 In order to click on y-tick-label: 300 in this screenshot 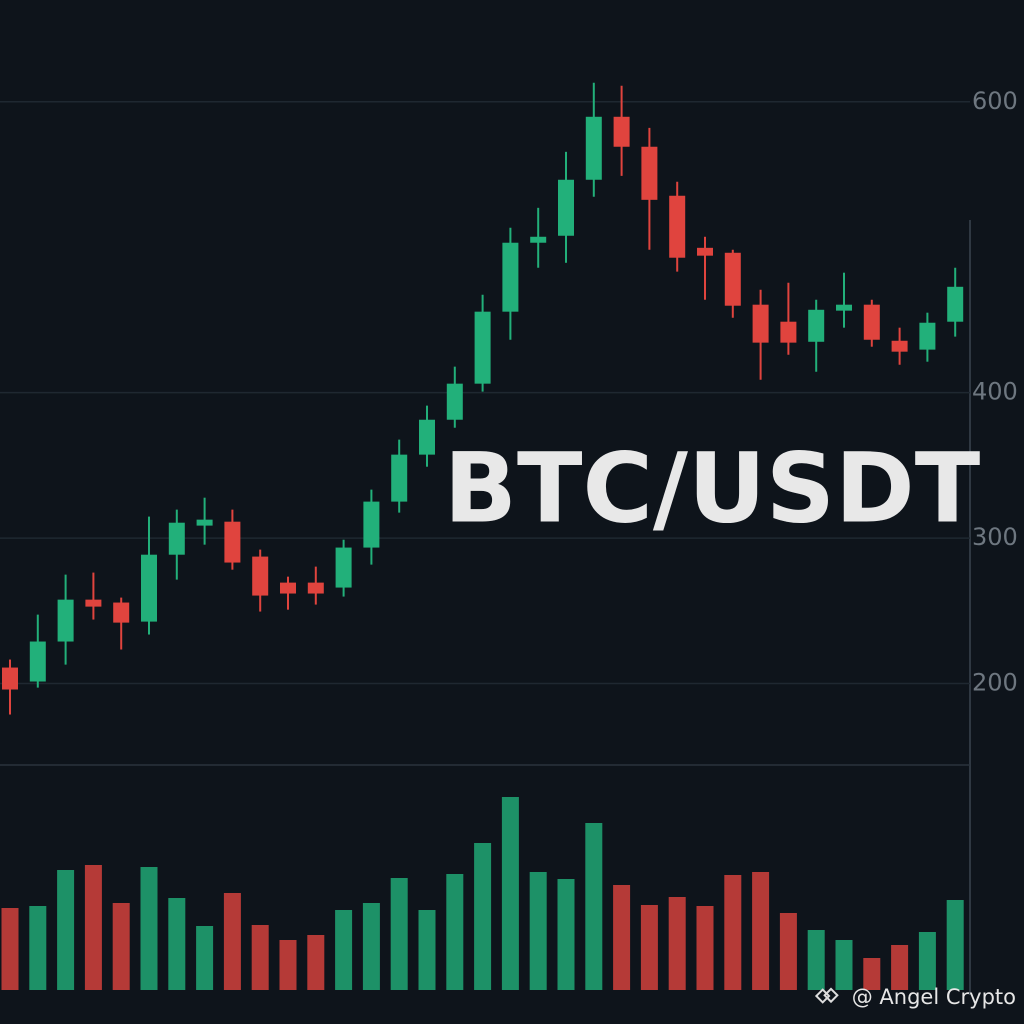, I will do `click(995, 537)`.